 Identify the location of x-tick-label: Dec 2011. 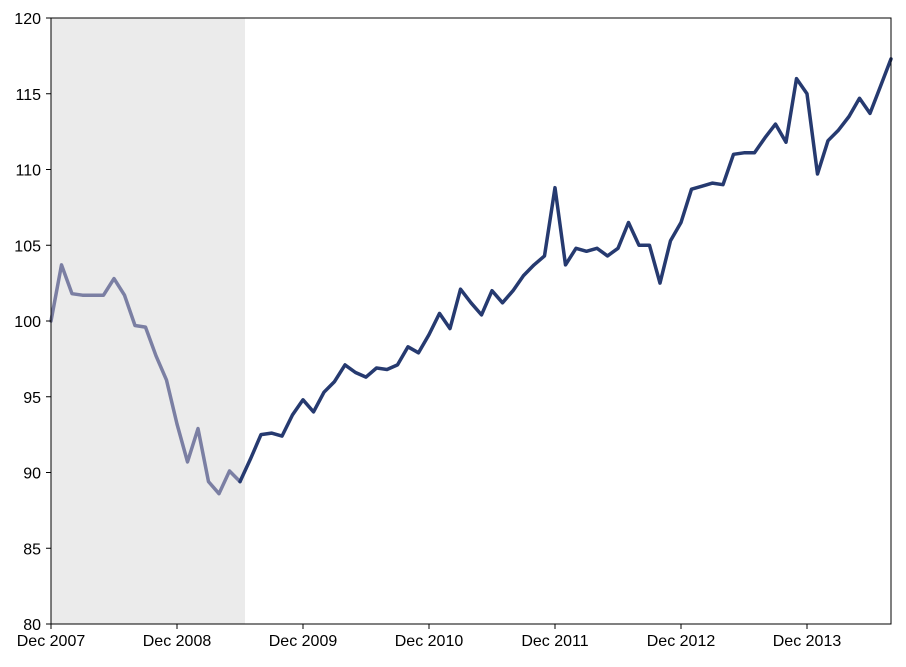
(554, 641).